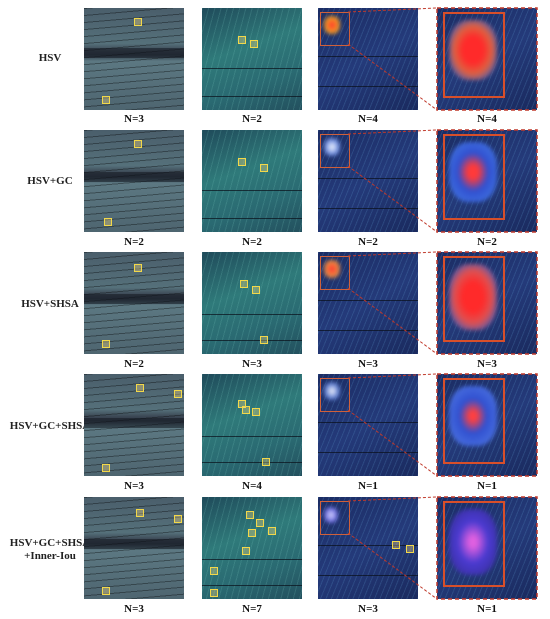 This screenshot has width=550, height=619. I want to click on row-label-hsv-gc-shsa: HSV+GC+SHSA, so click(50, 426).